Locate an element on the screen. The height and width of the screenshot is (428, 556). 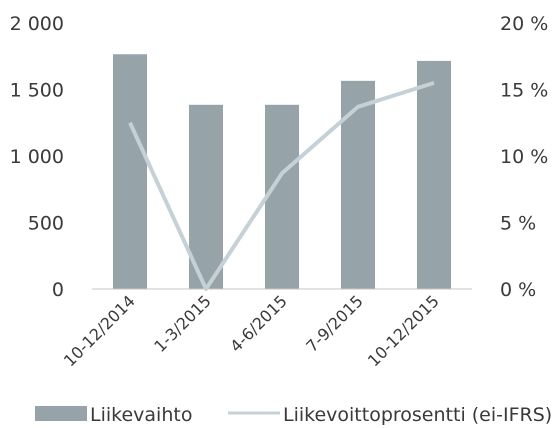
x-tick-label: 10-12/2014 is located at coordinates (99, 330).